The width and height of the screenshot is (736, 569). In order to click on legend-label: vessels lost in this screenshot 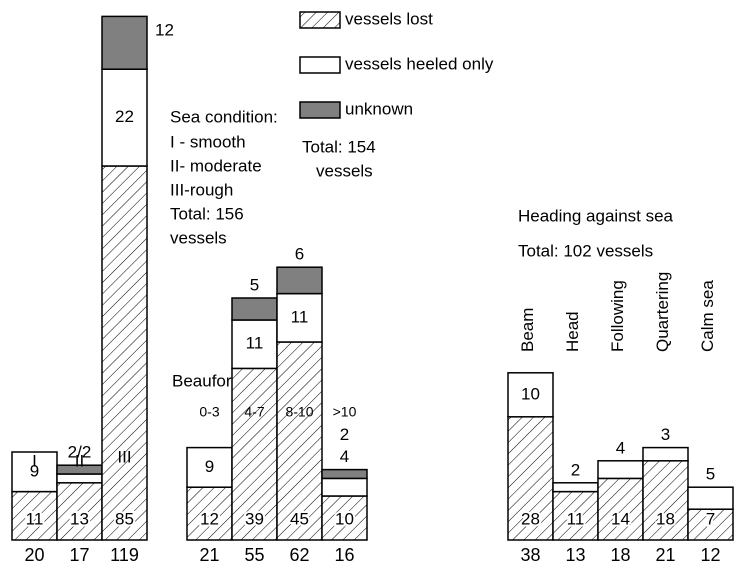, I will do `click(389, 18)`.